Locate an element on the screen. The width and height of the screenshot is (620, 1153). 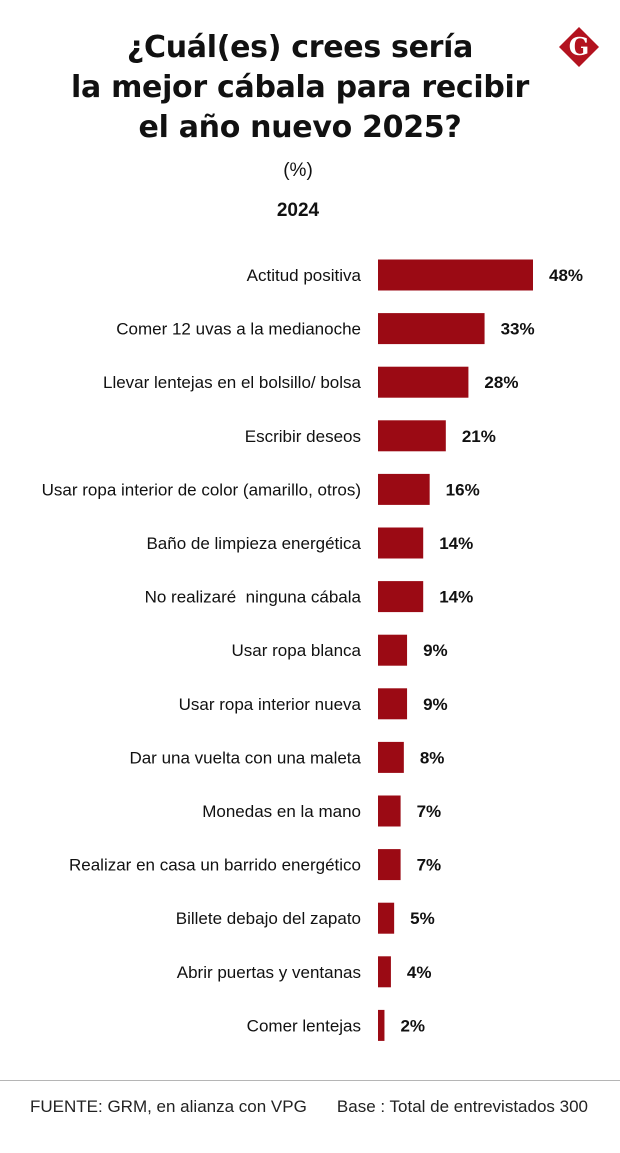
category-label: Usar ropa interior nueva is located at coordinates (270, 704).